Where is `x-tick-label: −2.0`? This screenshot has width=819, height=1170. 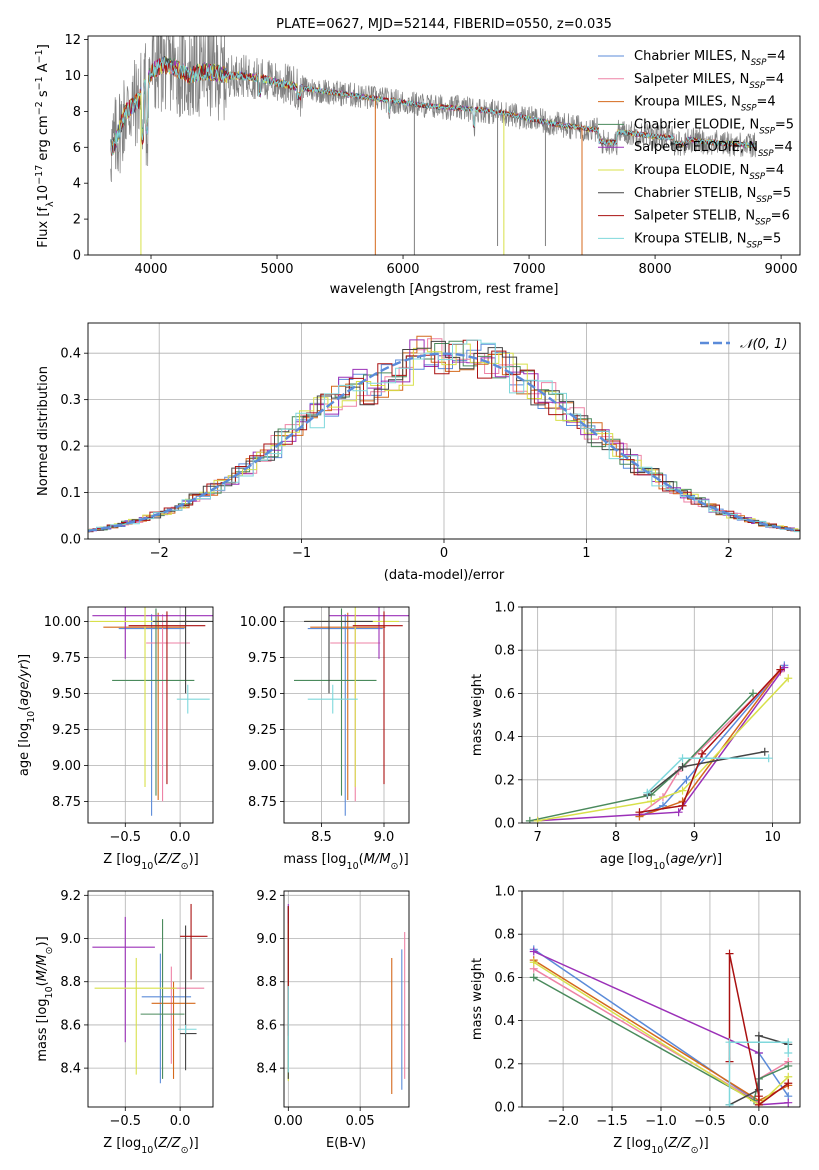 x-tick-label: −2.0 is located at coordinates (563, 1121).